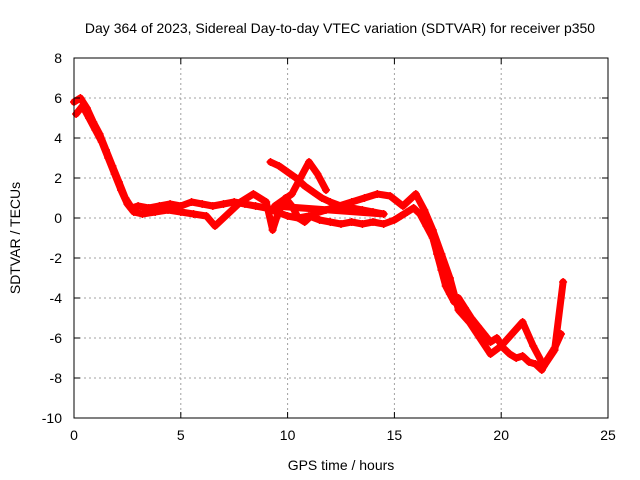  I want to click on y-tick-label: -2, so click(56, 258).